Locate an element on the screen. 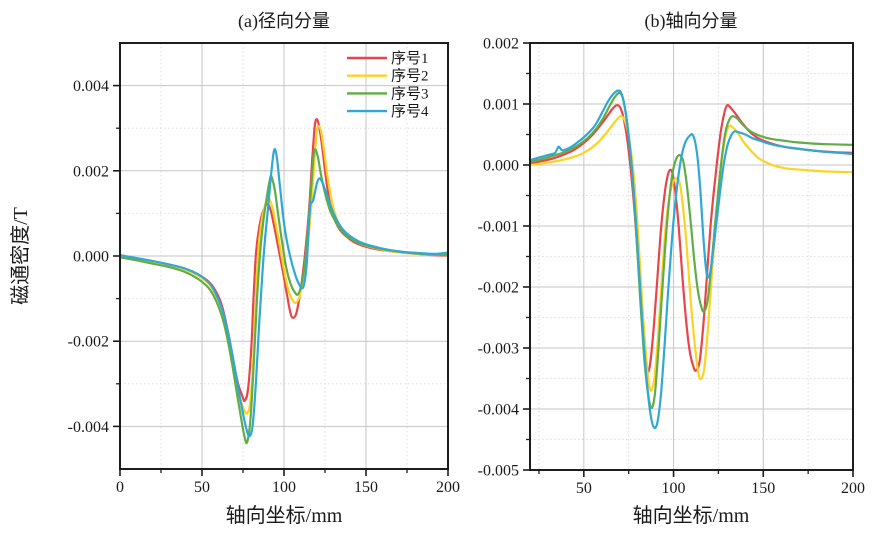 Image resolution: width=888 pixels, height=542 pixels. chart-a-xaxis-label: 轴向坐标/mm is located at coordinates (284, 515).